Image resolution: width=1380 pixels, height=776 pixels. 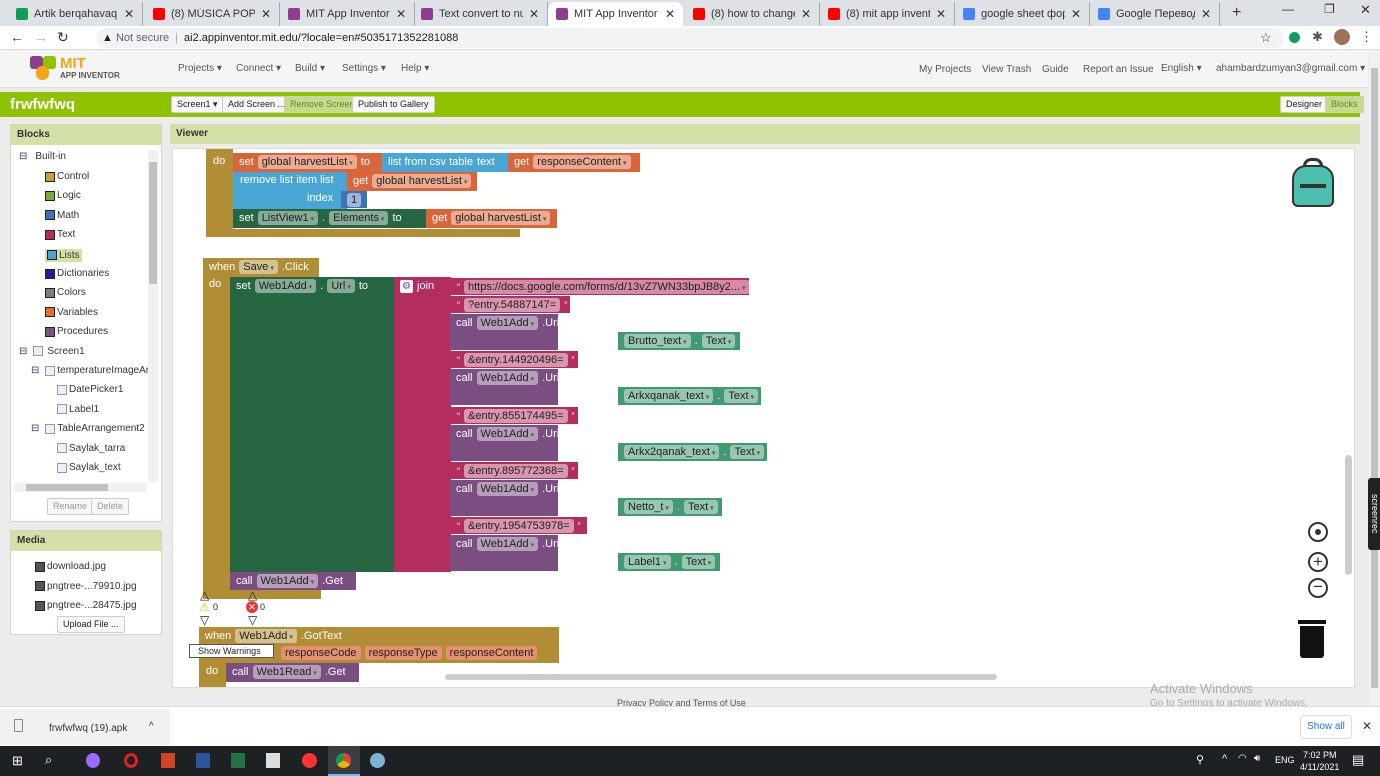 What do you see at coordinates (17, 760) in the screenshot?
I see `windows-start-icon: ⊞` at bounding box center [17, 760].